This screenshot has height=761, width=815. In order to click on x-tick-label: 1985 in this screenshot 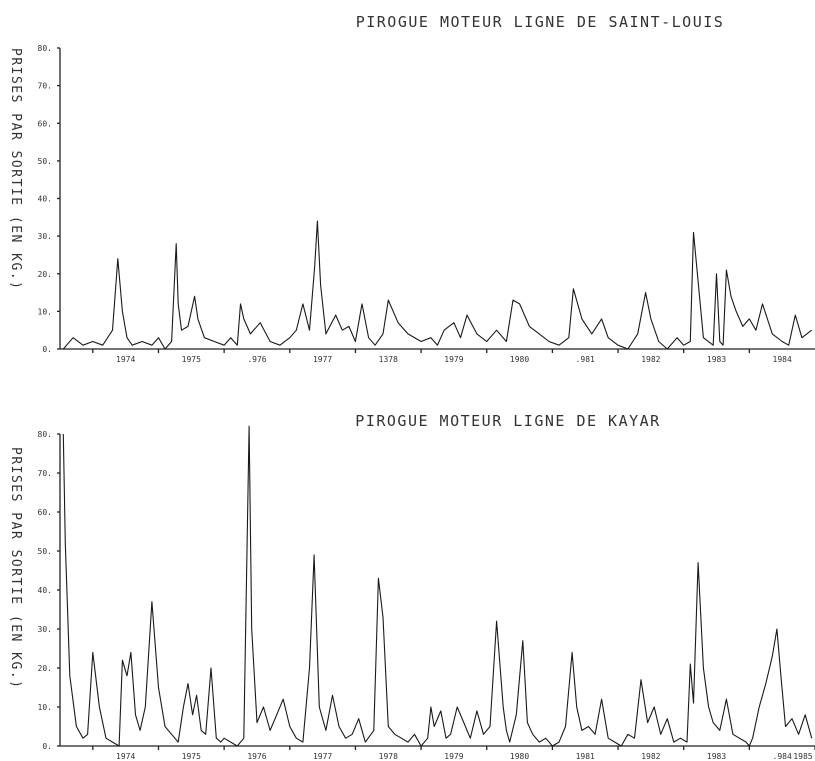, I will do `click(802, 756)`.